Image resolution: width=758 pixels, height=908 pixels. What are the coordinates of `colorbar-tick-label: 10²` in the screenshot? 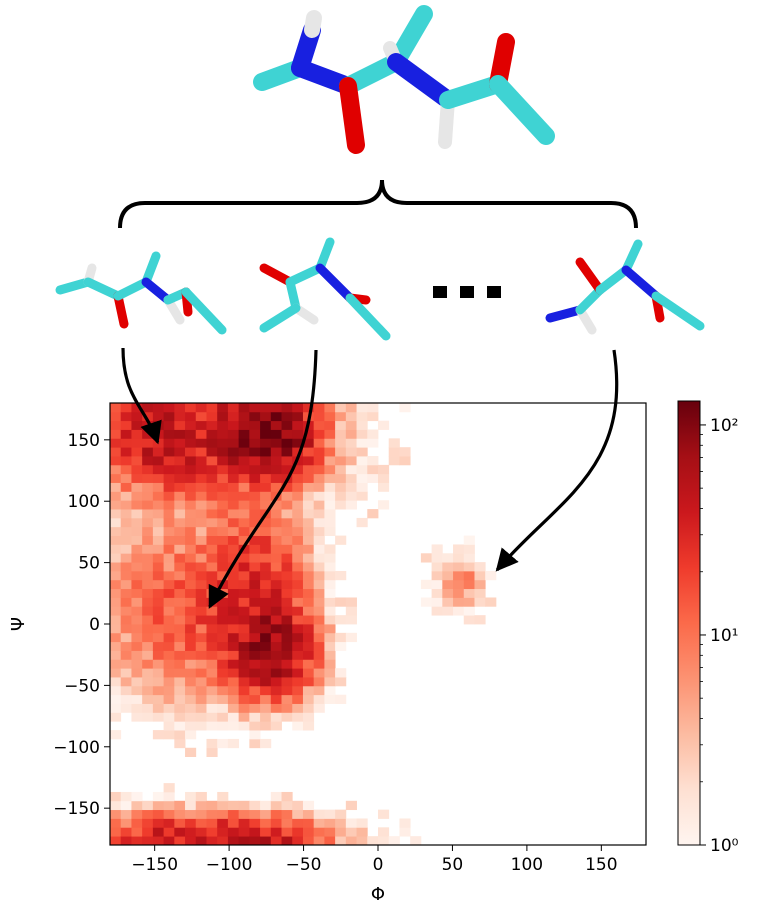 It's located at (724, 426).